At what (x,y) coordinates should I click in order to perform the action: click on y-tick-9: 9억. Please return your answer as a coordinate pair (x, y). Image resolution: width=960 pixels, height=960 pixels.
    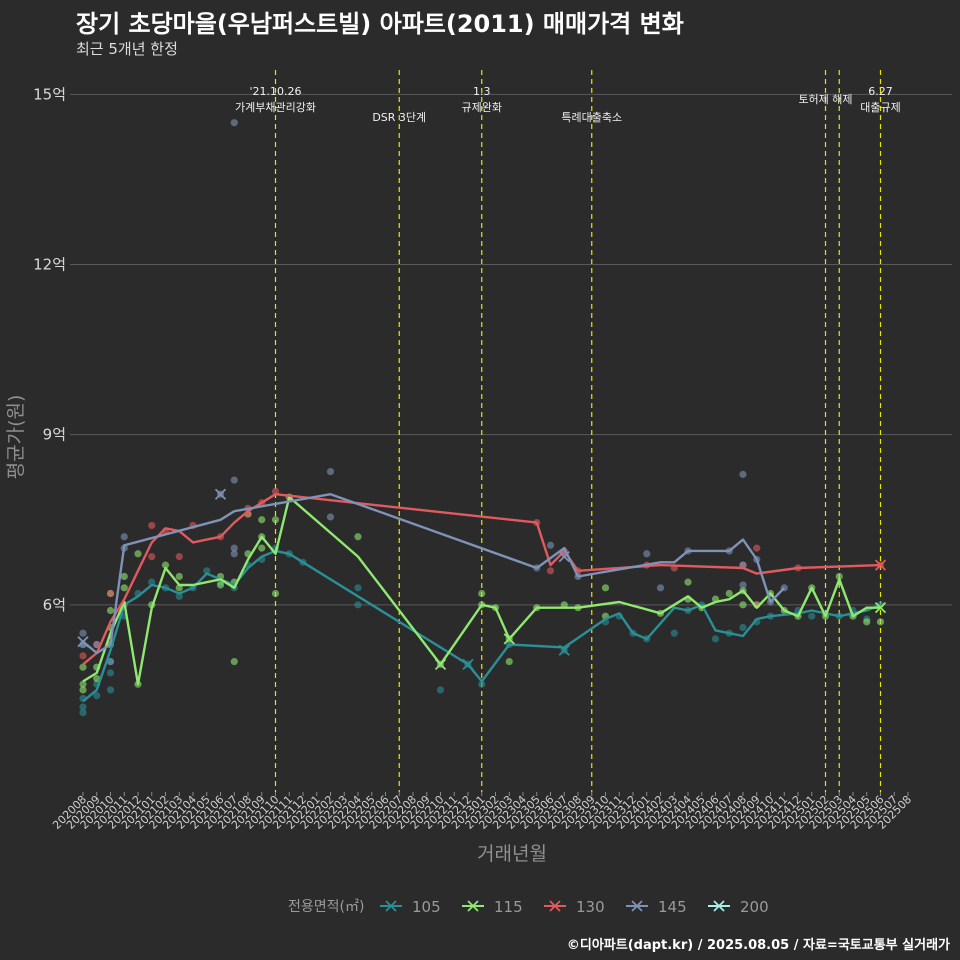
    Looking at the image, I should click on (54, 435).